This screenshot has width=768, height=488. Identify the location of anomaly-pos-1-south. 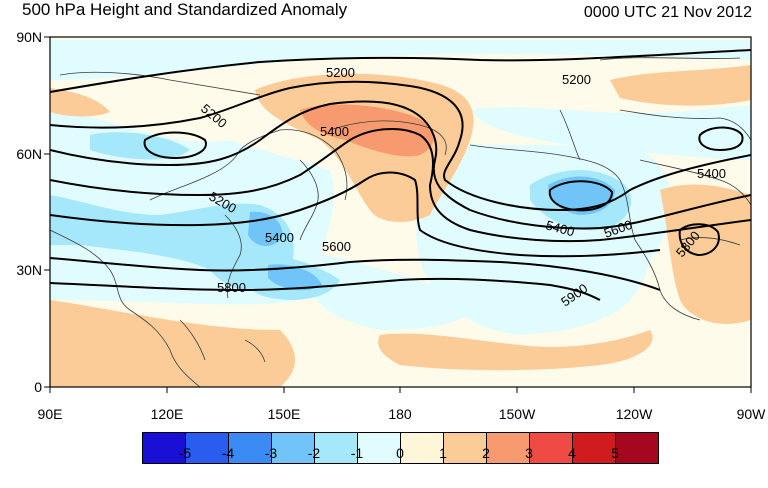
(172, 343).